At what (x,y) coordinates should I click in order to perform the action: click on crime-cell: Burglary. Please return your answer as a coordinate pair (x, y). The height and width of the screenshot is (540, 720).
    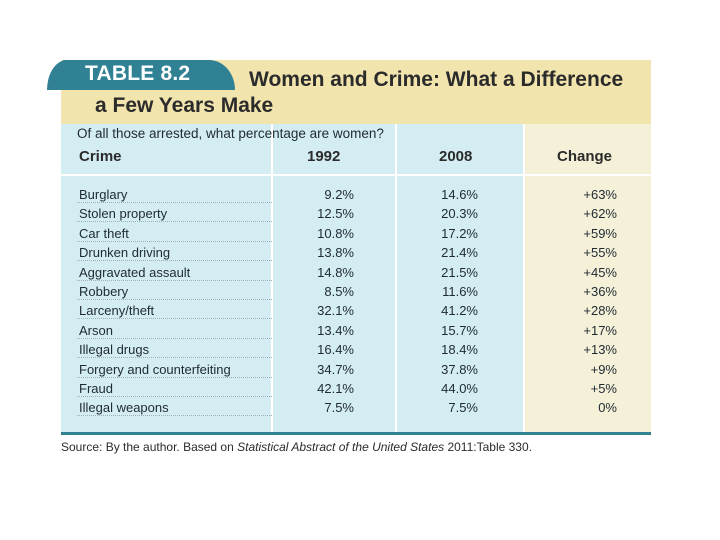
    Looking at the image, I should click on (103, 194).